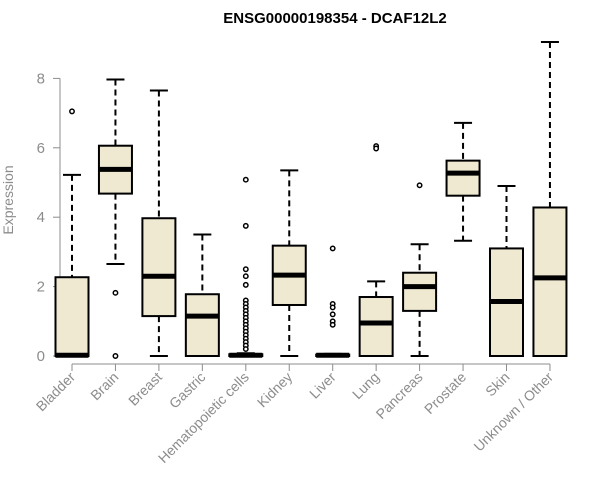  Describe the element at coordinates (41, 148) in the screenshot. I see `y-tick-label: 6` at that location.